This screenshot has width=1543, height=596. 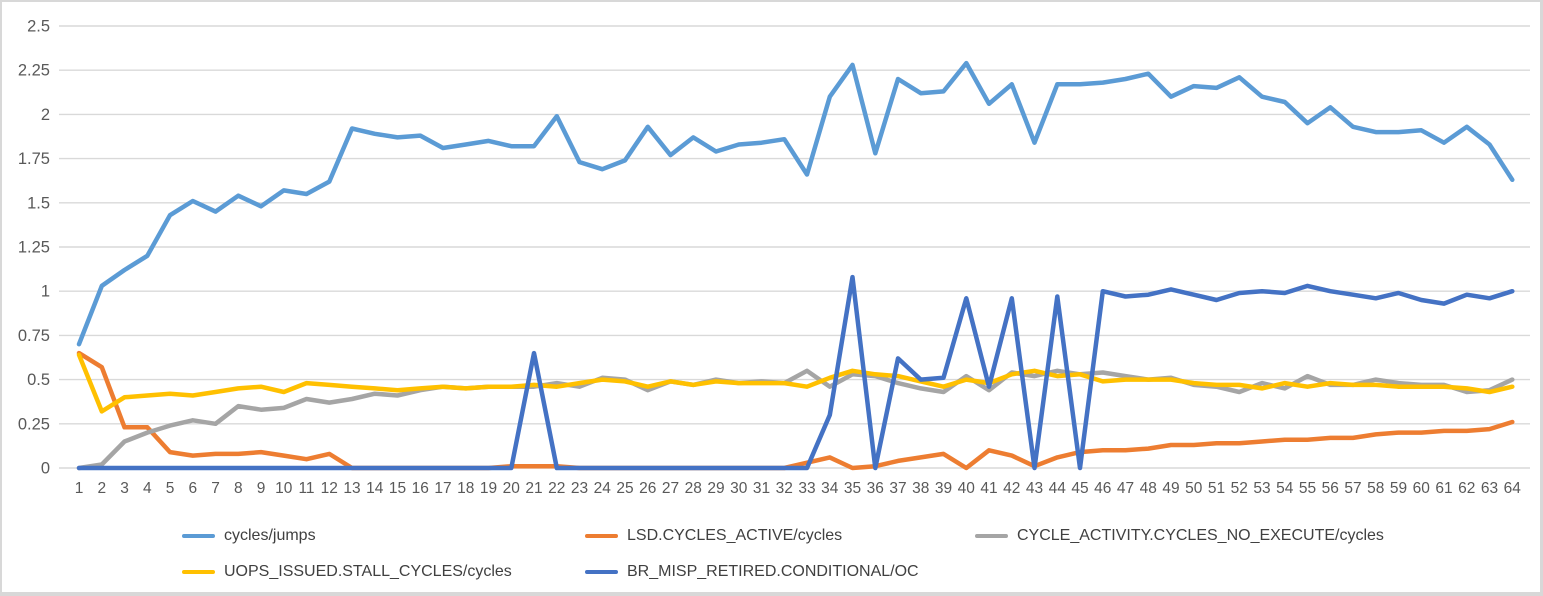 I want to click on x-axis-tick-label: 27, so click(x=670, y=488).